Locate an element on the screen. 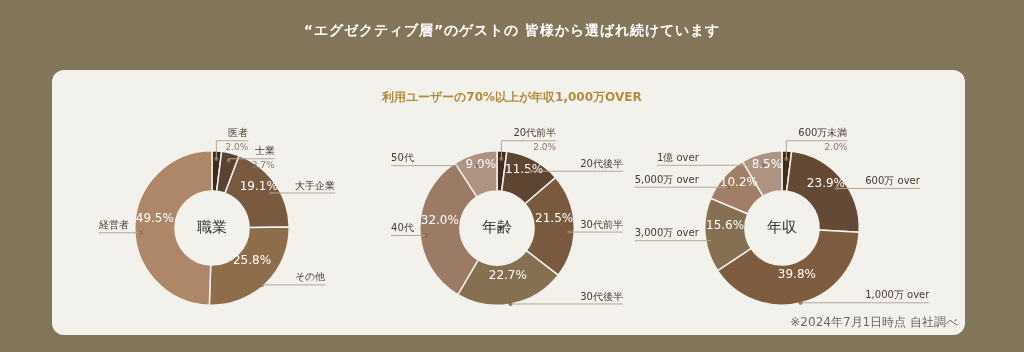 This screenshot has height=352, width=1024. slice-label: 30代後半 is located at coordinates (601, 296).